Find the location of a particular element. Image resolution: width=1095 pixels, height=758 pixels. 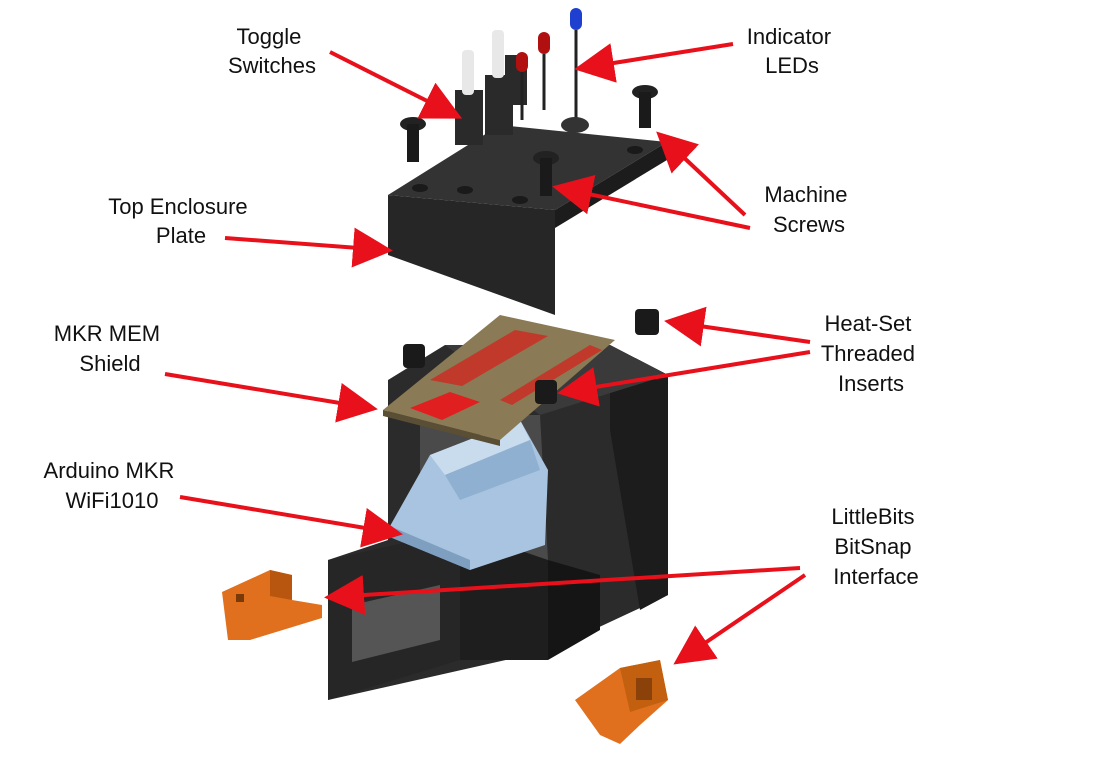

heat-set-inserts is located at coordinates (531, 356).